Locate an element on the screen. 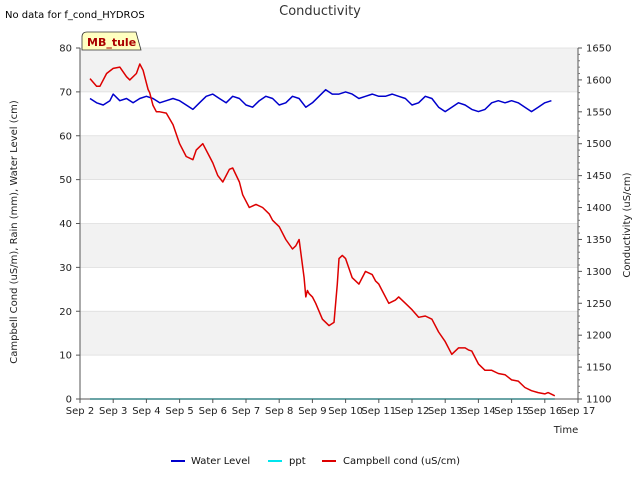 Image resolution: width=640 pixels, height=480 pixels. x-tick-label: Sep 9 is located at coordinates (312, 411).